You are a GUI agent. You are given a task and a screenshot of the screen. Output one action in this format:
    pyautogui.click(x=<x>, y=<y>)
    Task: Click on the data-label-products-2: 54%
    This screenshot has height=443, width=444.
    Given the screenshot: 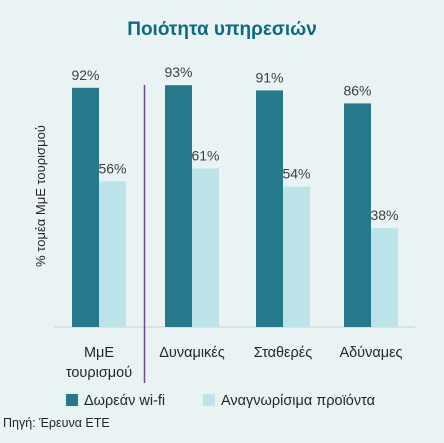 What is the action you would take?
    pyautogui.click(x=296, y=174)
    